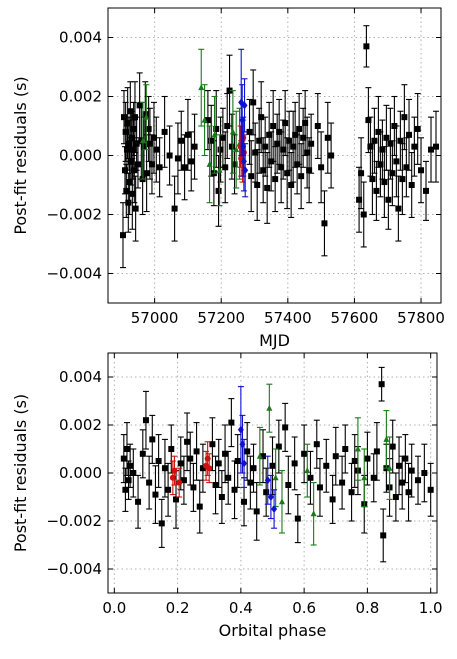  I want to click on x-tick-label: 0.4, so click(241, 608).